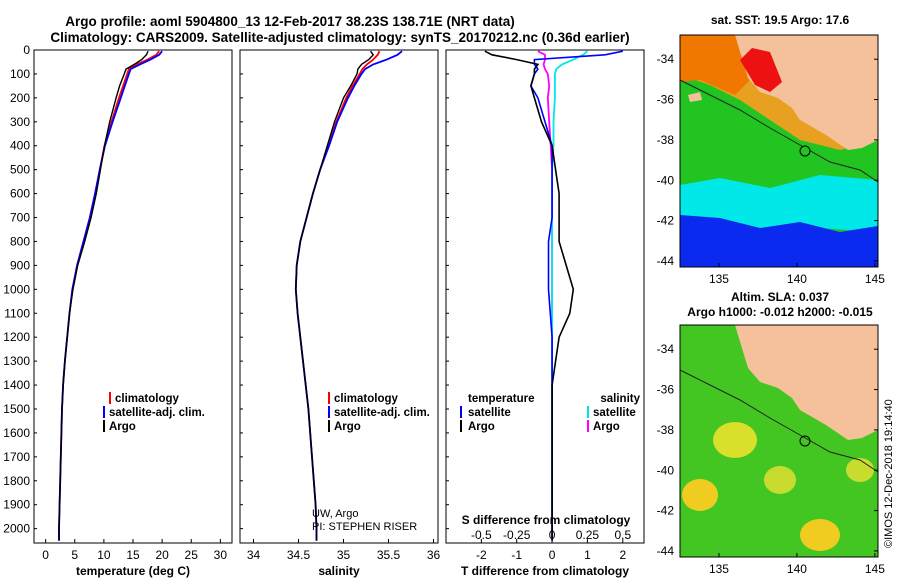  What do you see at coordinates (620, 399) in the screenshot?
I see `diff-legend-salinity-title: salinity` at bounding box center [620, 399].